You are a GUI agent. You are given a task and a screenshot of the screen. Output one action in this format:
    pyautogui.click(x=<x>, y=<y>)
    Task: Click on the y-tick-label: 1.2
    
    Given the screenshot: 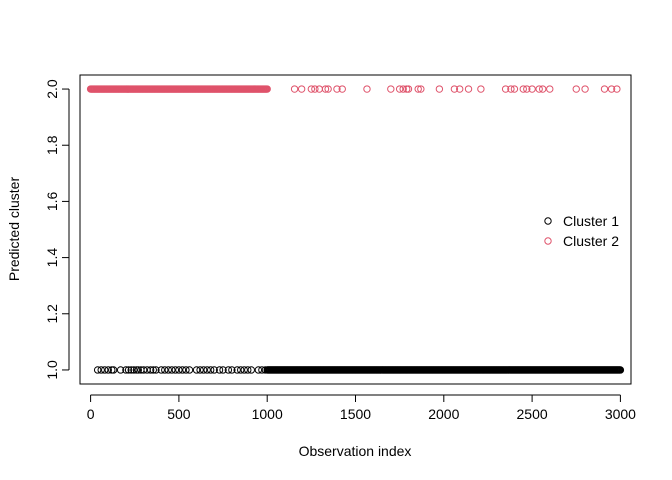 What is the action you would take?
    pyautogui.click(x=52, y=314)
    